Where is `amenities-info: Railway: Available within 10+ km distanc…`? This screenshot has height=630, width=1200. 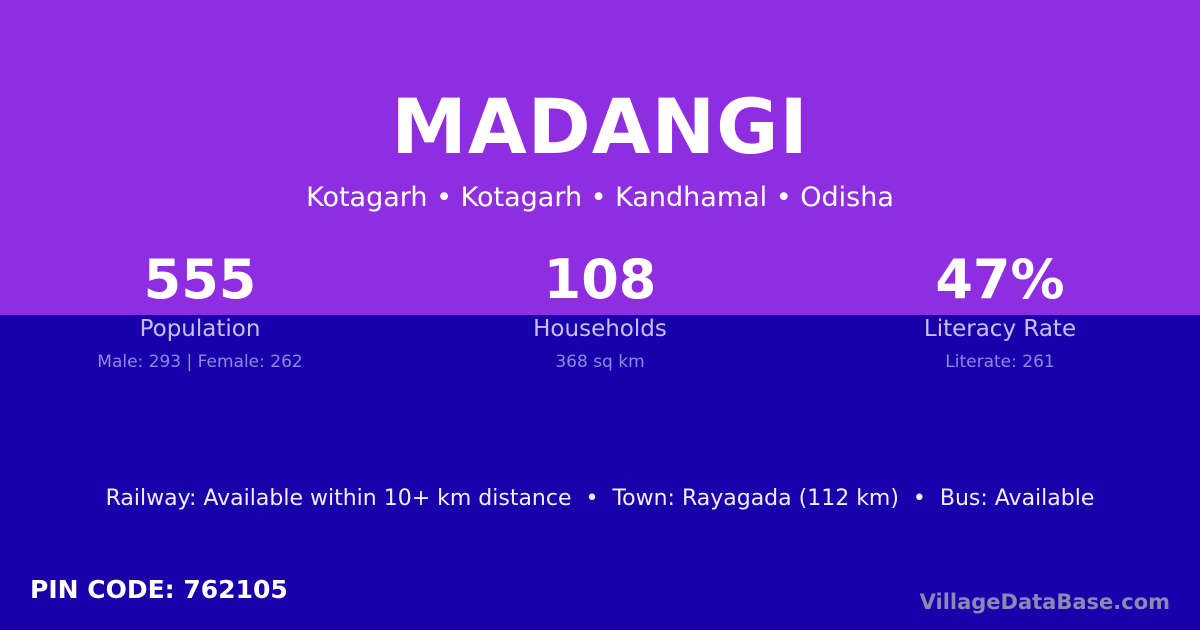
amenities-info: Railway: Available within 10+ km distanc… is located at coordinates (600, 498).